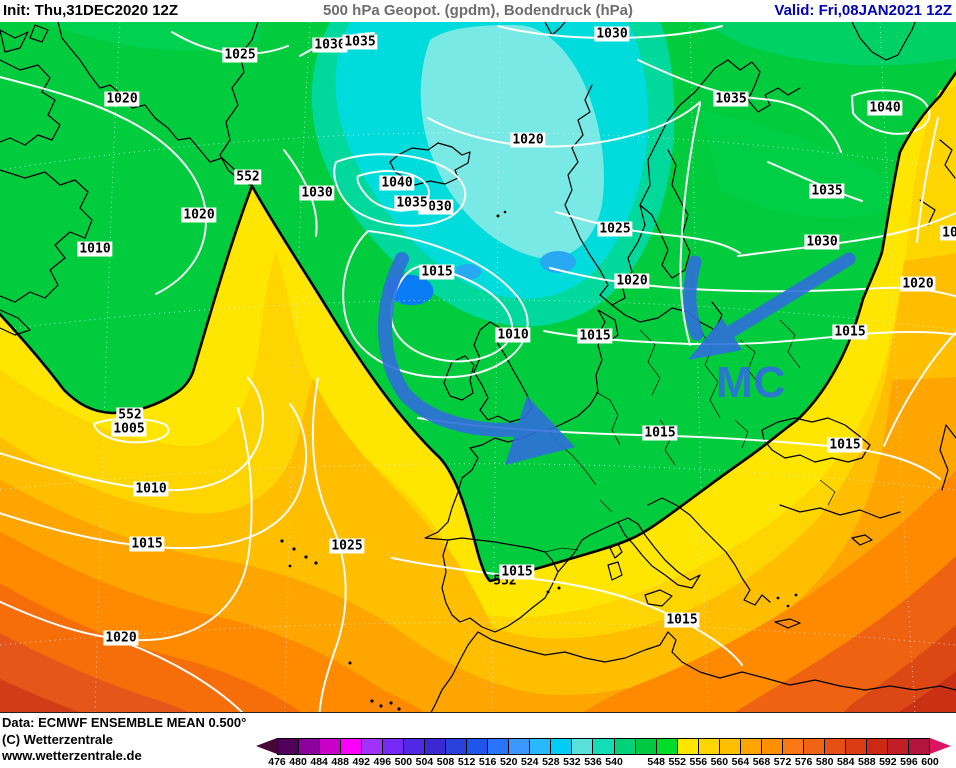 This screenshot has height=768, width=956. I want to click on colorbar-tick: 572, so click(782, 762).